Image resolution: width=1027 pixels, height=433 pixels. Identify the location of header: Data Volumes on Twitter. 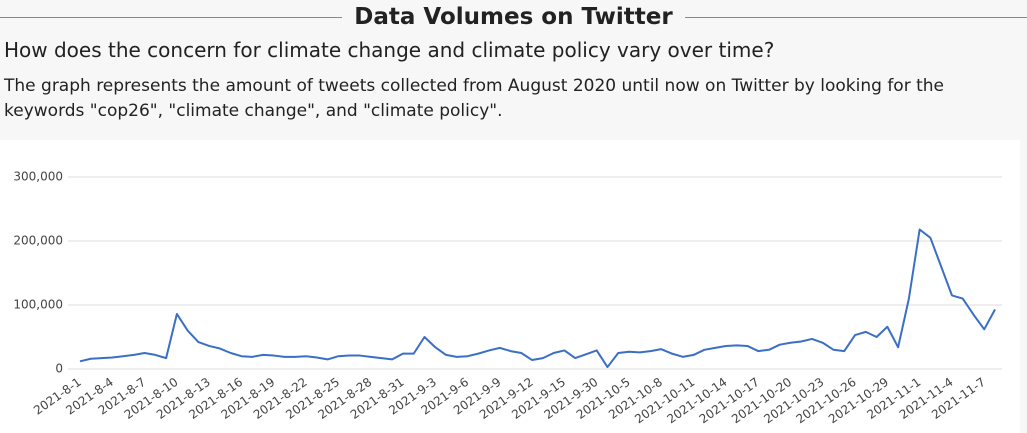
(513, 17).